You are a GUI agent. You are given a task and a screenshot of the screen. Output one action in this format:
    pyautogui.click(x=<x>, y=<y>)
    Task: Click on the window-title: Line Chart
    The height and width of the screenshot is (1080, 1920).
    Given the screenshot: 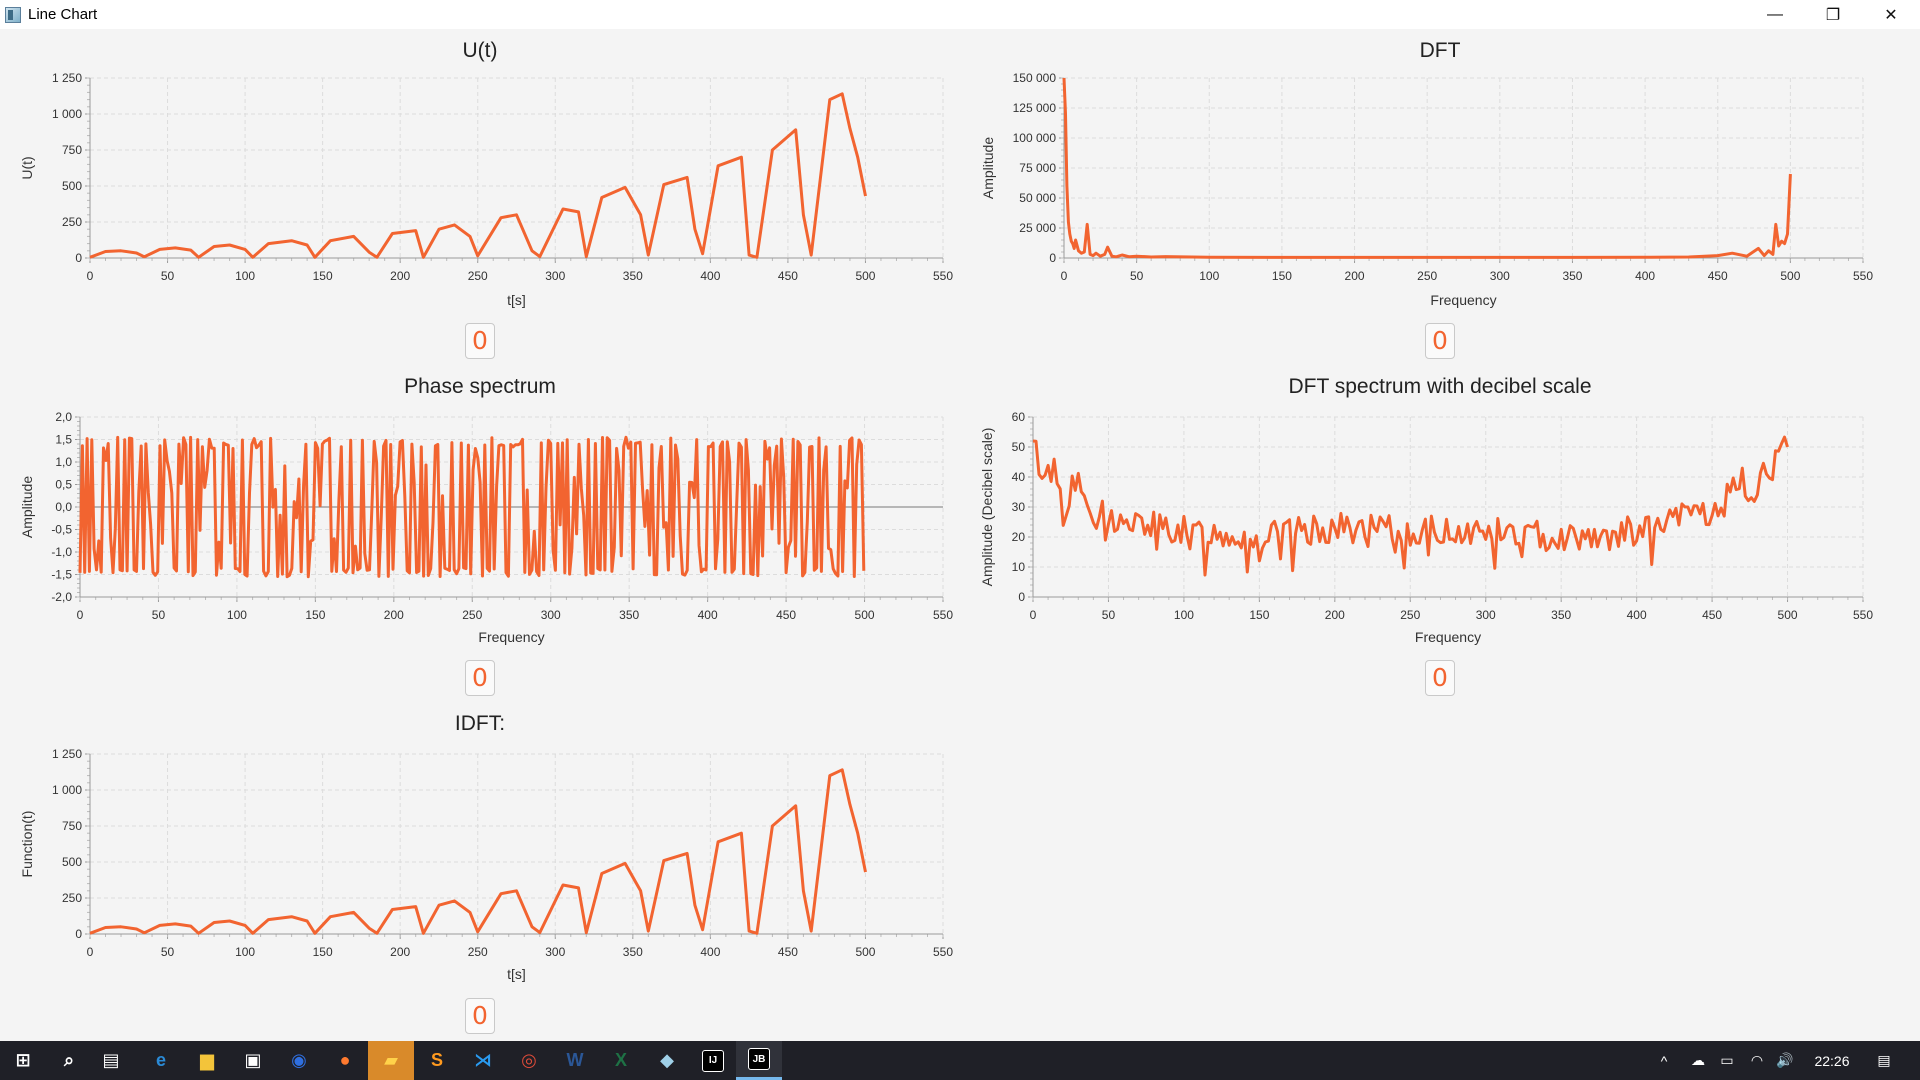 What is the action you would take?
    pyautogui.click(x=63, y=14)
    